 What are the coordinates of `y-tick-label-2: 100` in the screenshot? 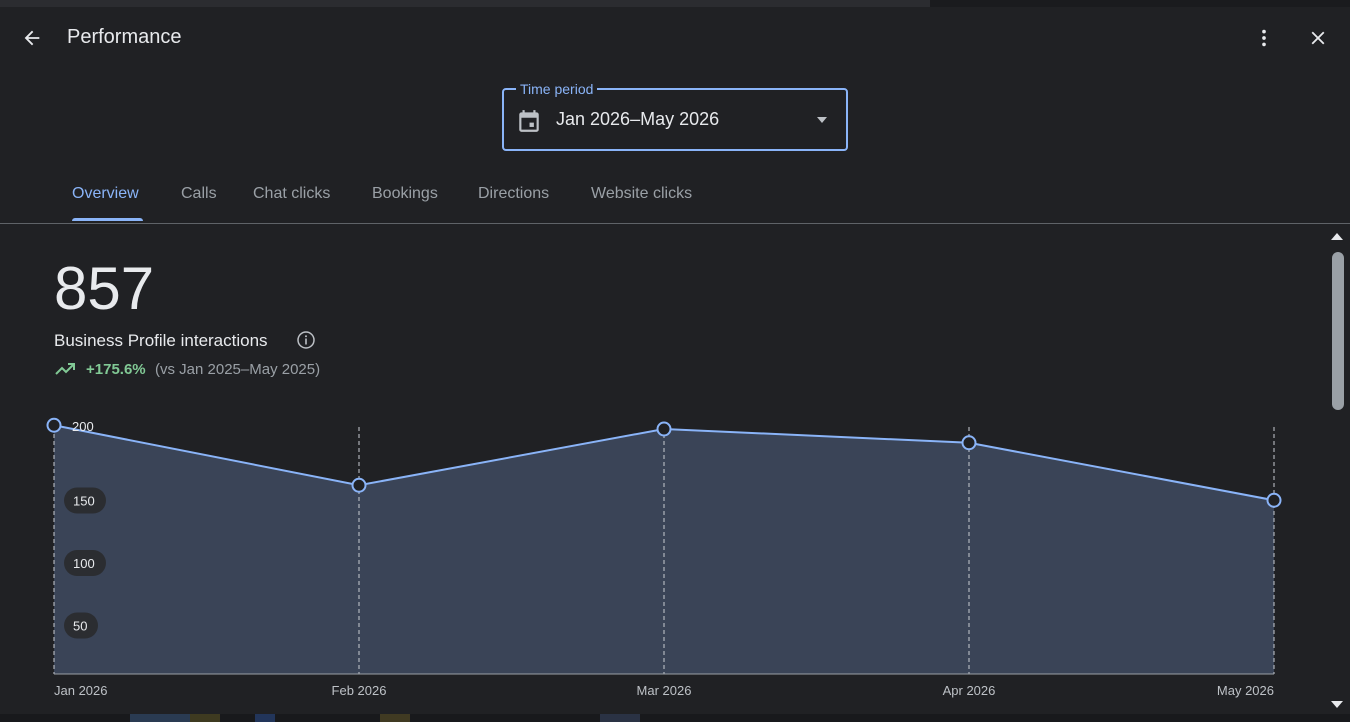 It's located at (84, 563).